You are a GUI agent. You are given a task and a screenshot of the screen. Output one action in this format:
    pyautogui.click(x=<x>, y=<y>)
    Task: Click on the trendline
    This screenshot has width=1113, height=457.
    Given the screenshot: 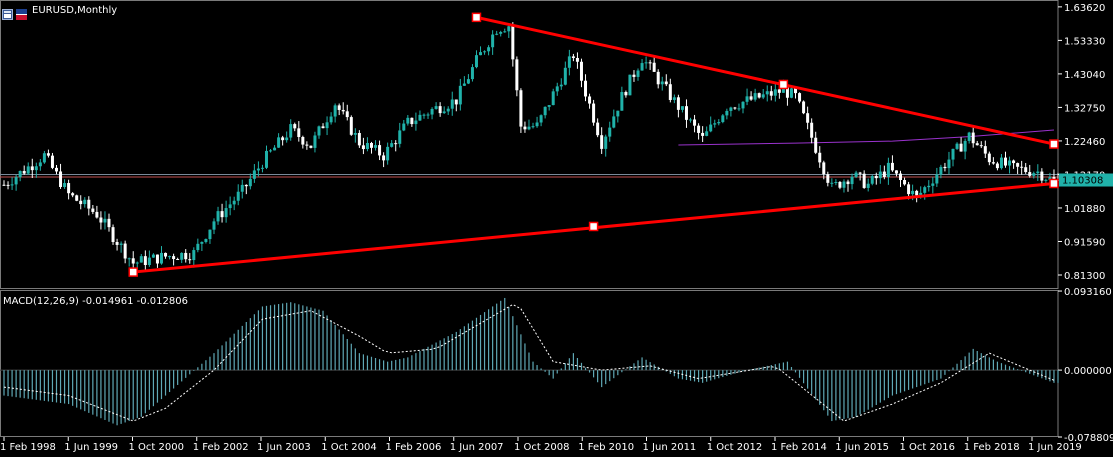 What is the action you would take?
    pyautogui.click(x=765, y=80)
    